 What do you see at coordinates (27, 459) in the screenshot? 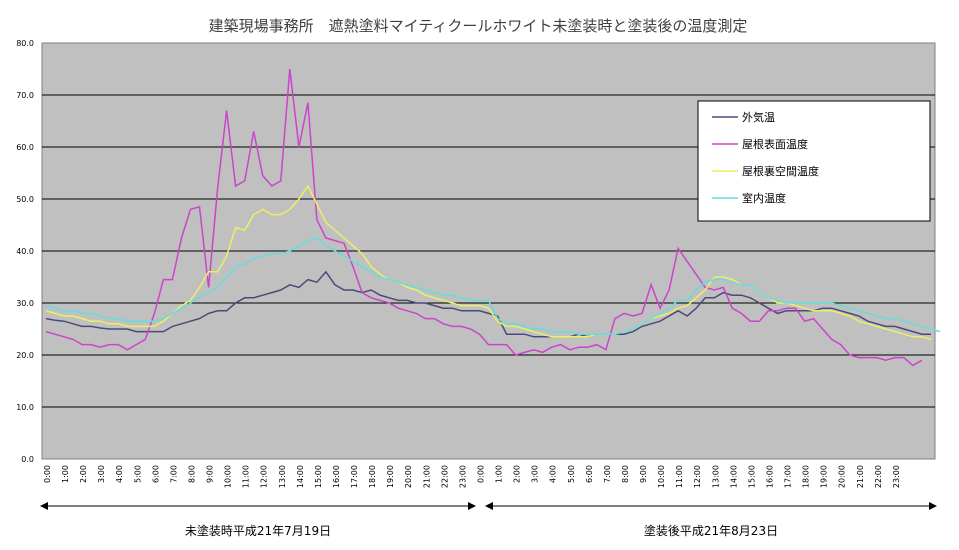
I see `y-tick-label: 0.0` at bounding box center [27, 459].